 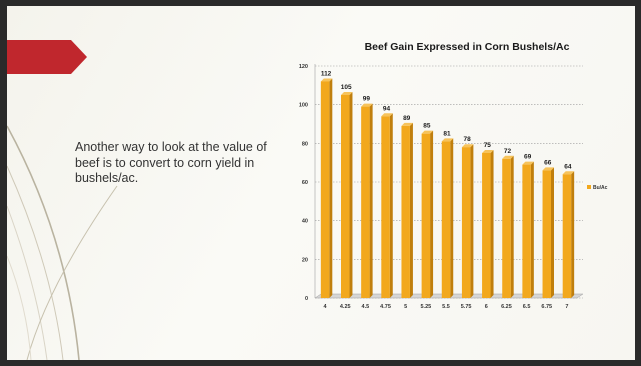 I want to click on data-label: 81, so click(x=447, y=133).